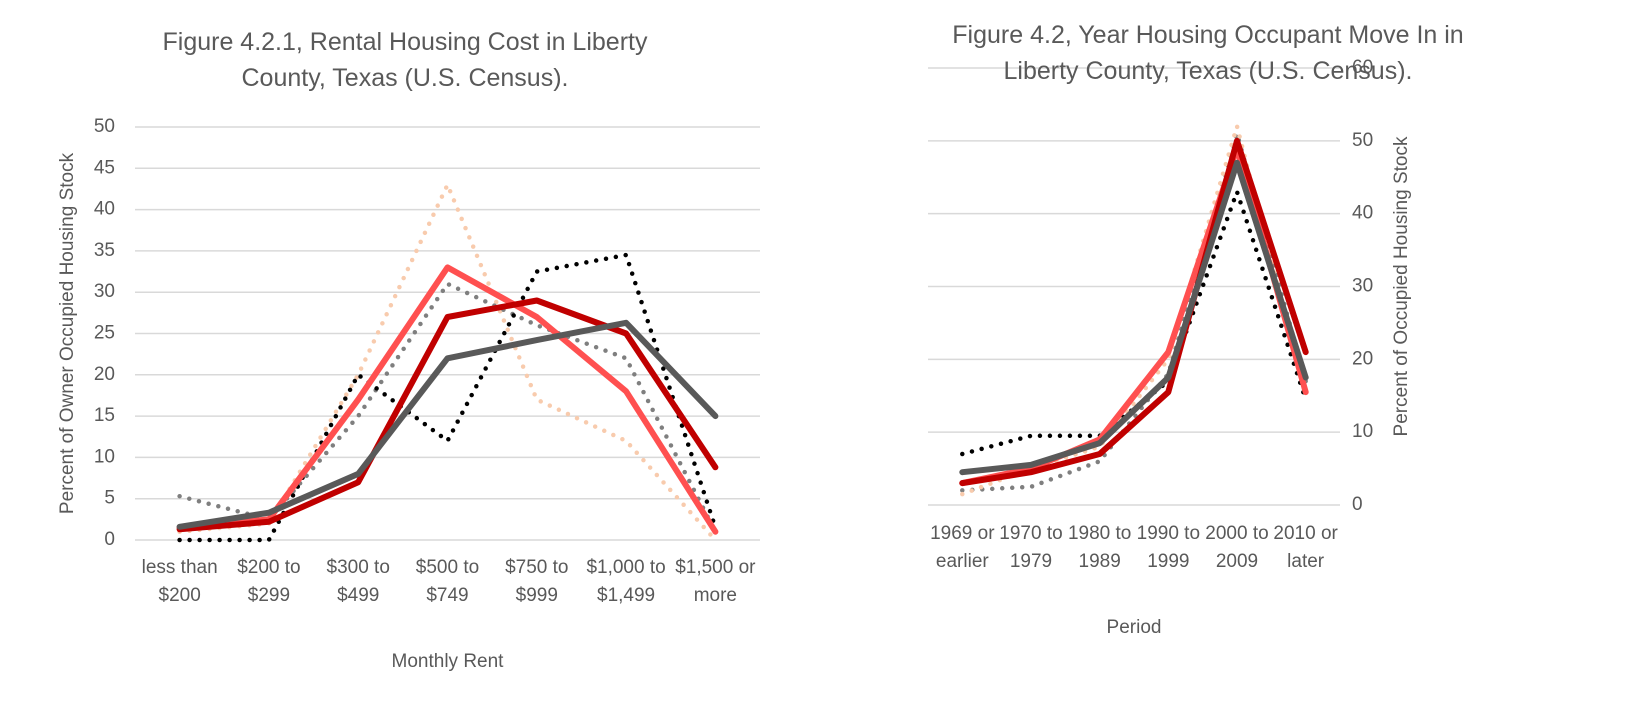 This screenshot has height=716, width=1625. Describe the element at coordinates (1237, 547) in the screenshot. I see `x-tick-label: 2000 to 2009` at that location.